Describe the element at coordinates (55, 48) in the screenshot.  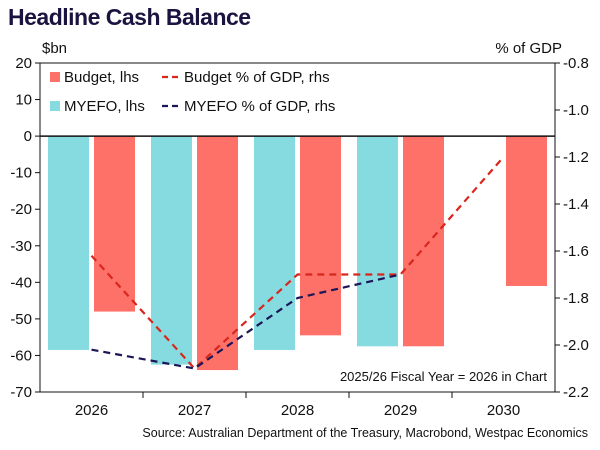
I see `left-axis-unit: $bn` at that location.